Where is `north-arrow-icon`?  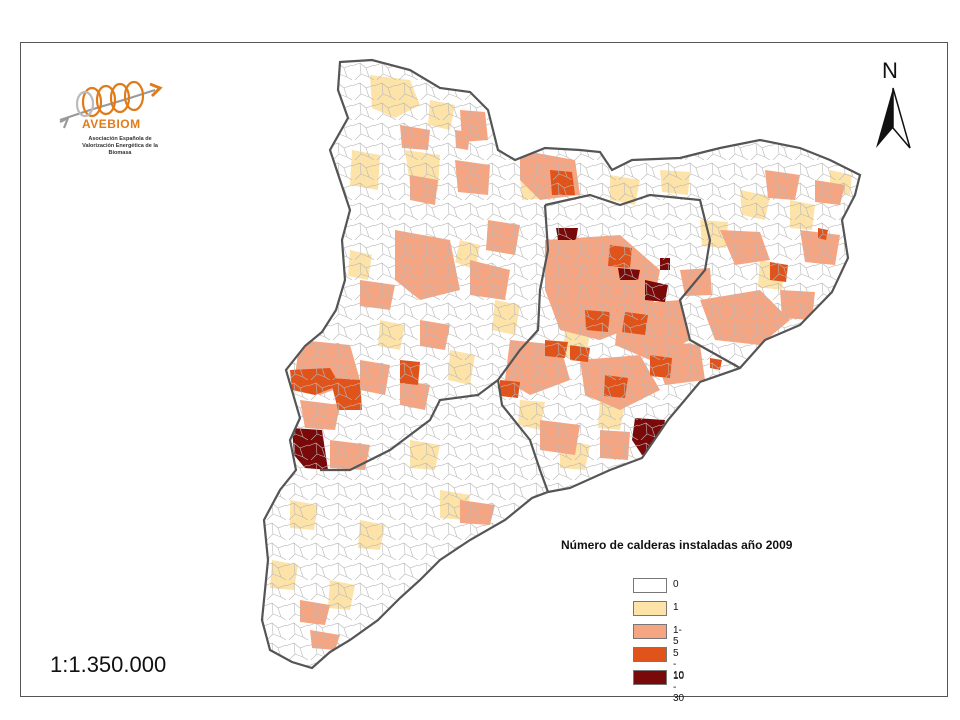
north-arrow-icon is located at coordinates (893, 118).